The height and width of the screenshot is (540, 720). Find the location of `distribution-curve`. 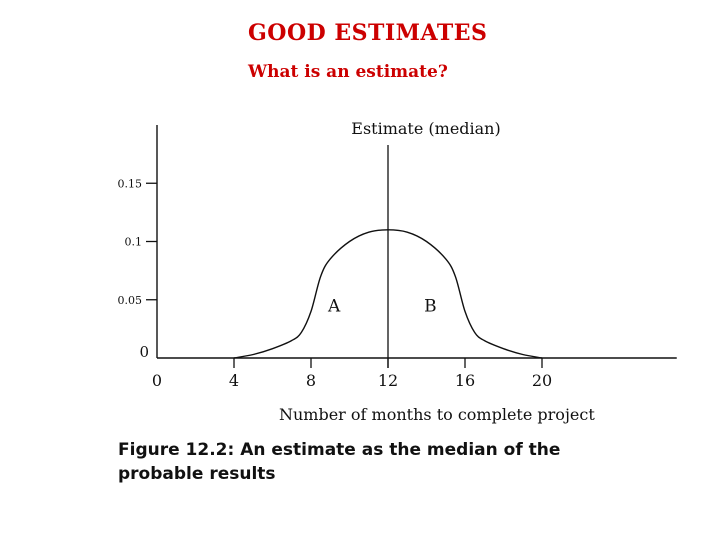

distribution-curve is located at coordinates (388, 294).